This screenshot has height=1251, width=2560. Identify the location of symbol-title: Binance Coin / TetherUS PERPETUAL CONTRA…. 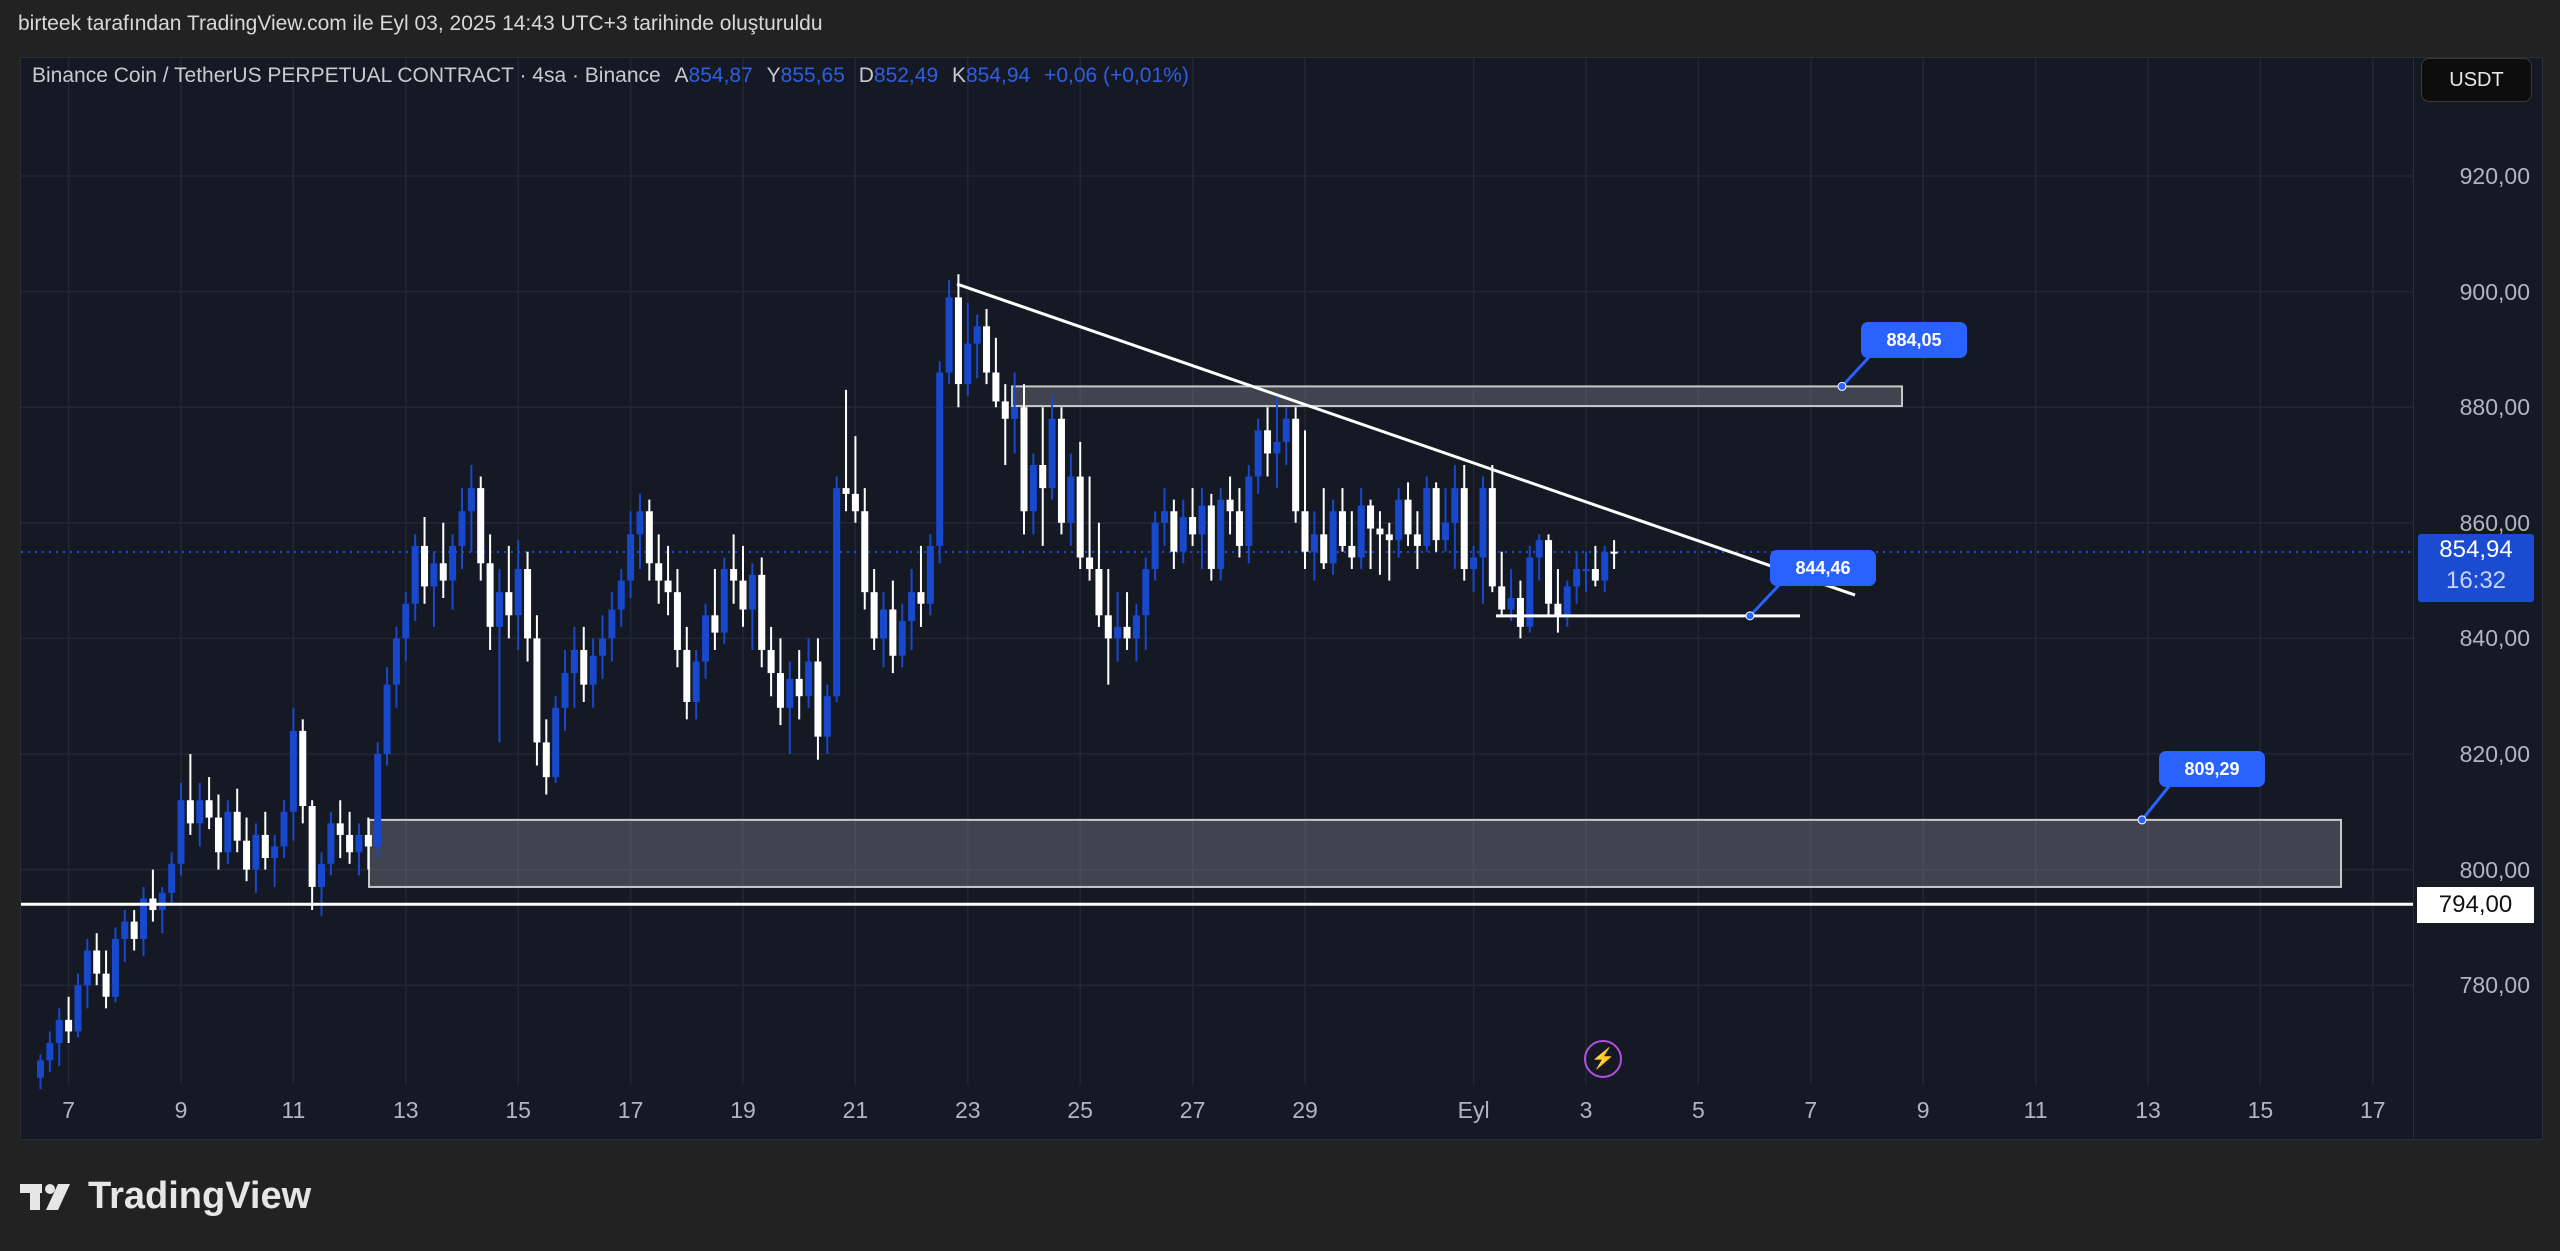
(346, 75).